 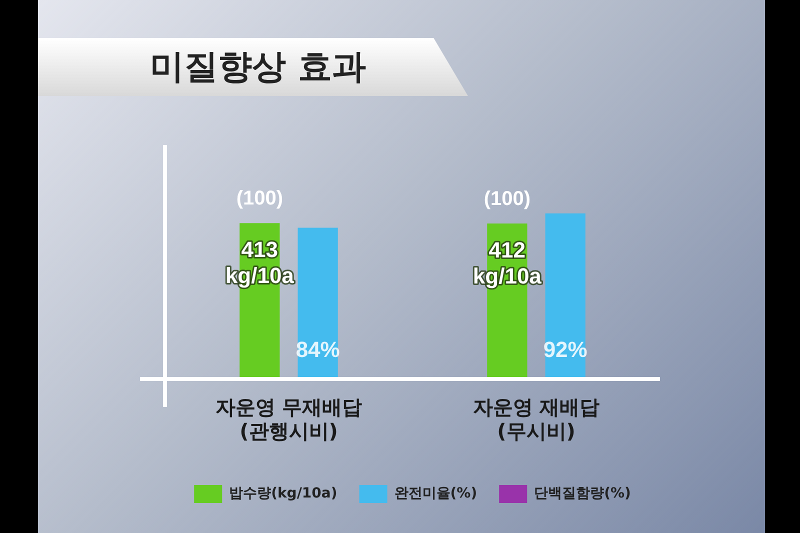 I want to click on chart-title: 미질향상 효과, so click(x=258, y=67).